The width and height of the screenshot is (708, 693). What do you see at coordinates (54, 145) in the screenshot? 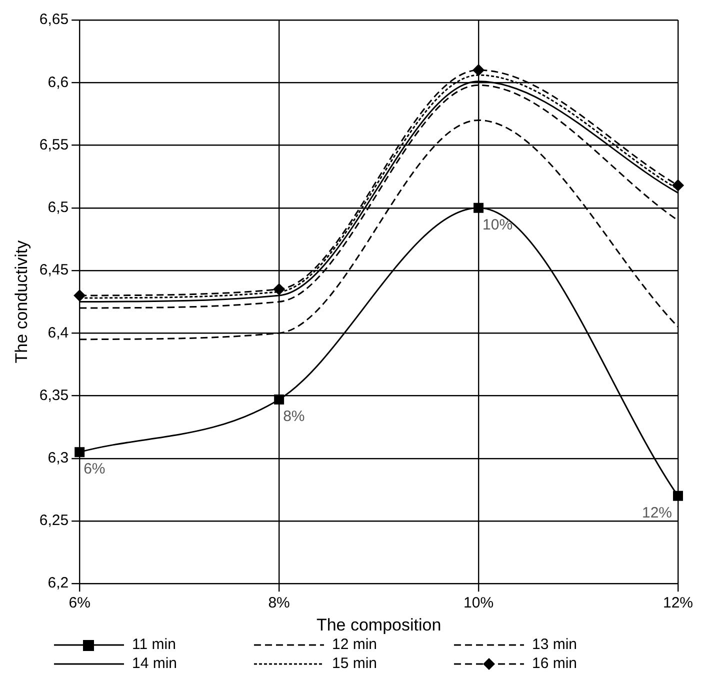
I see `y-tick-label: 6,55` at bounding box center [54, 145].